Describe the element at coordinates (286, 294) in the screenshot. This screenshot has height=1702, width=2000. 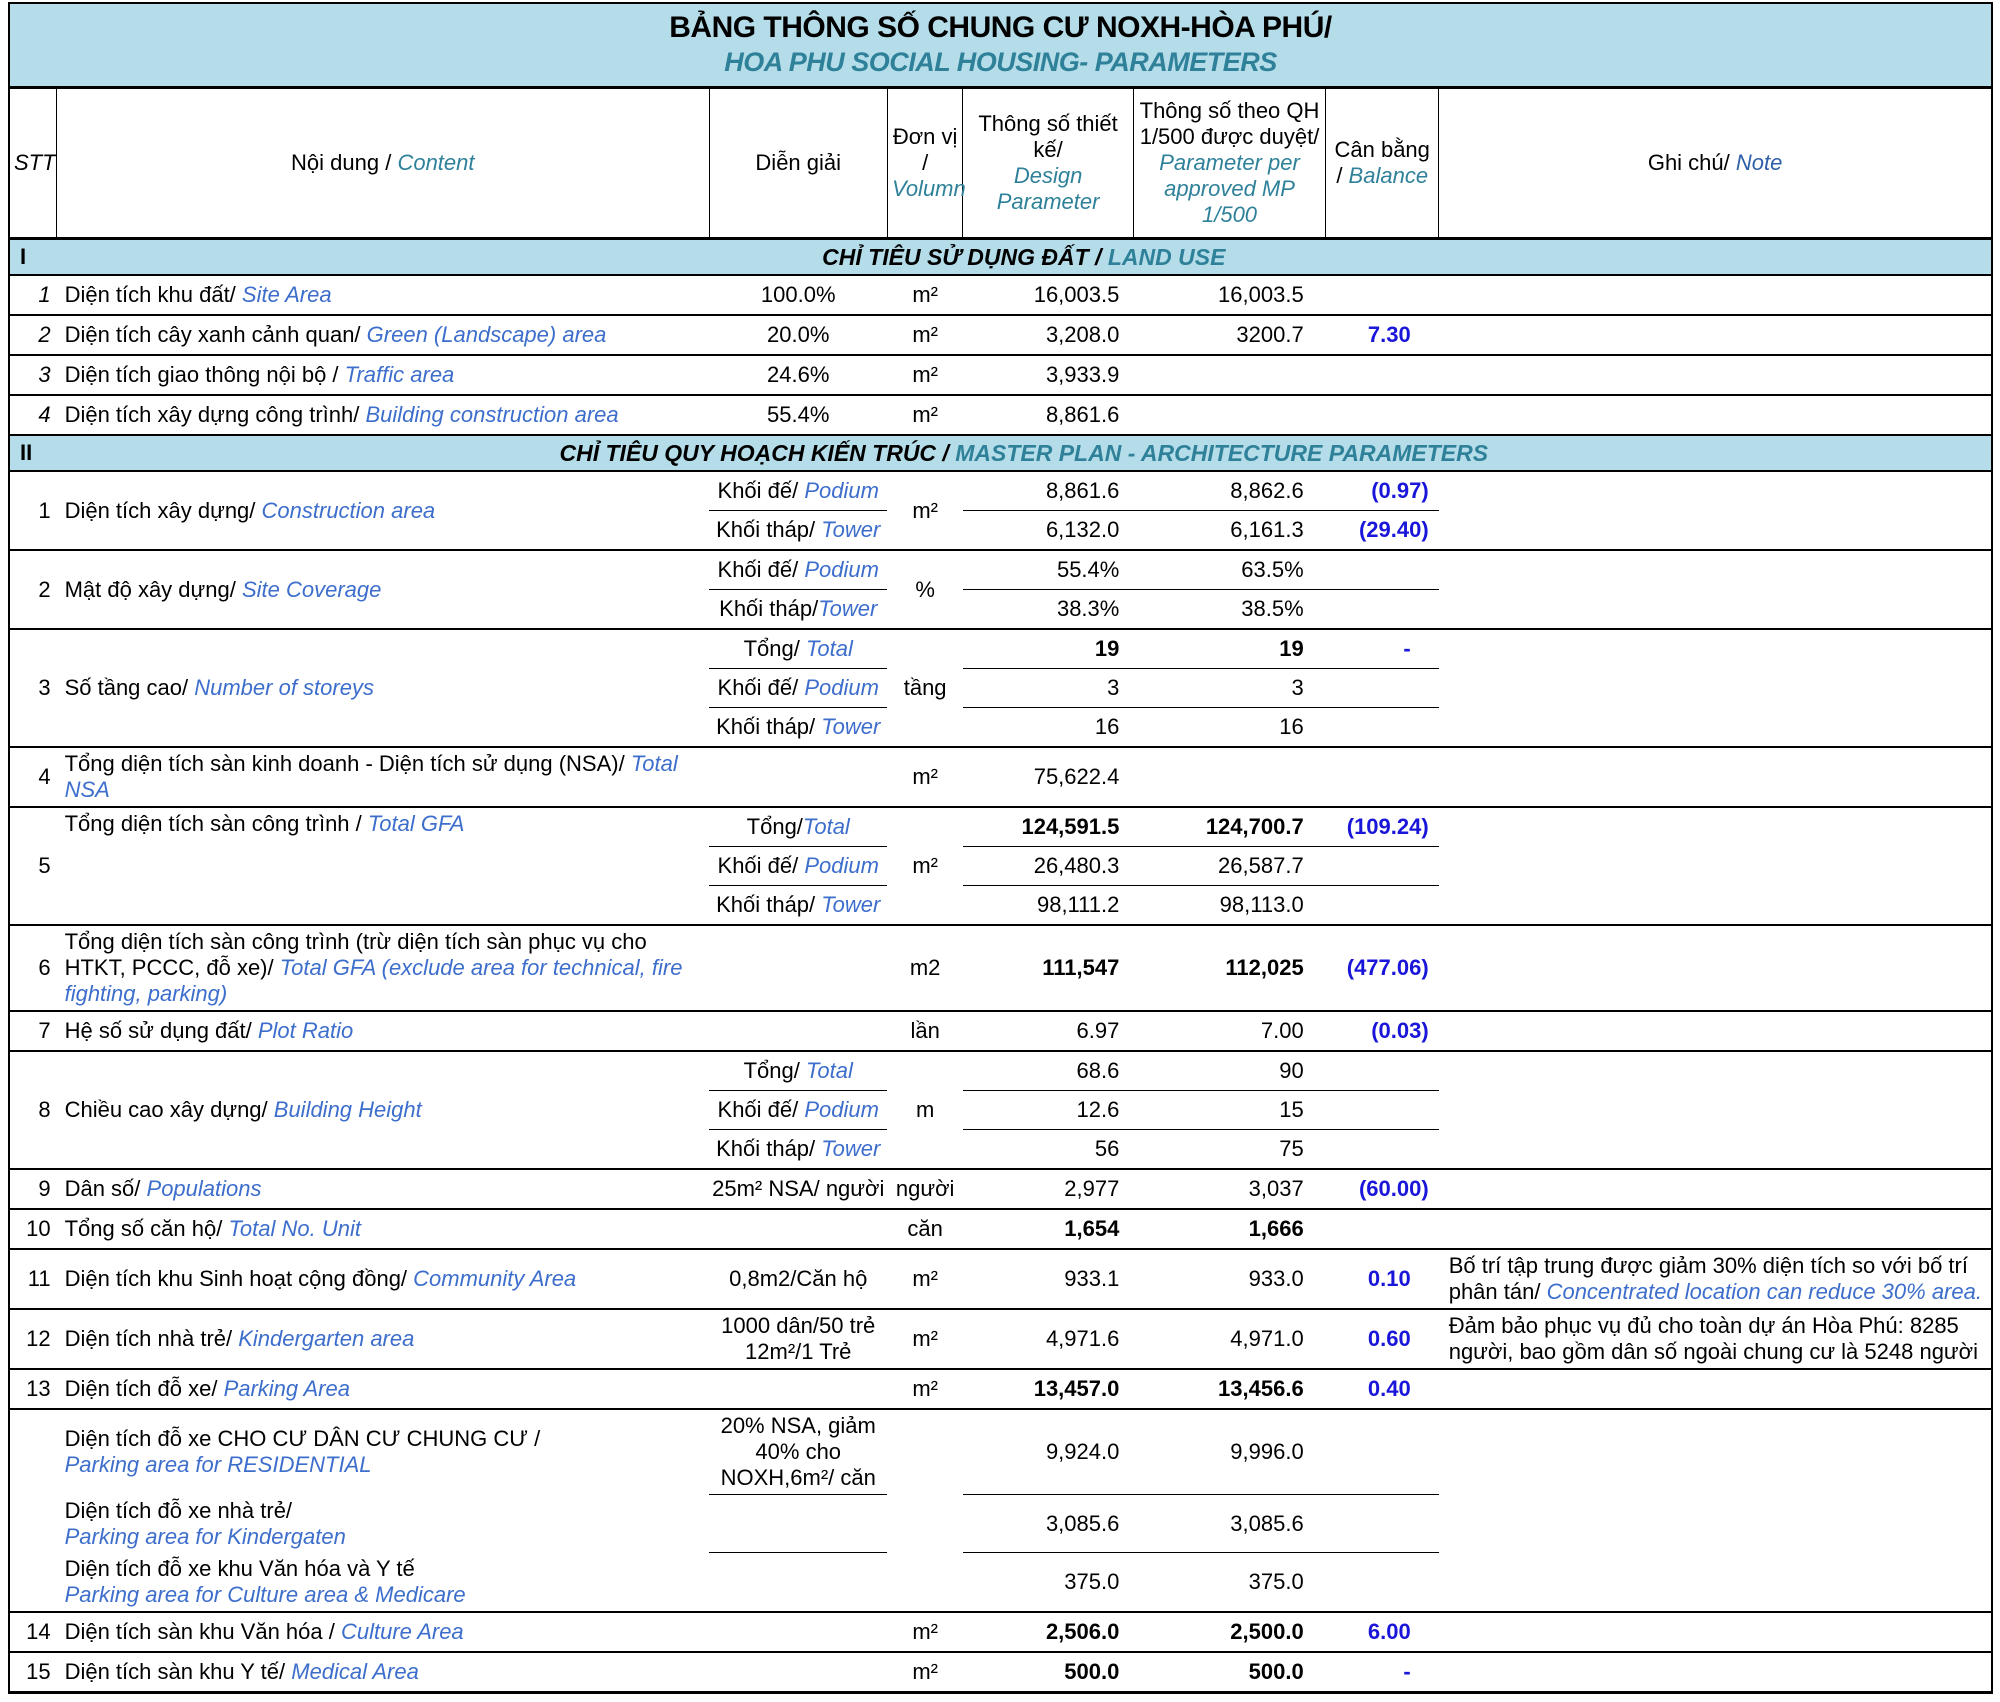
I see `text-english: Site Area` at that location.